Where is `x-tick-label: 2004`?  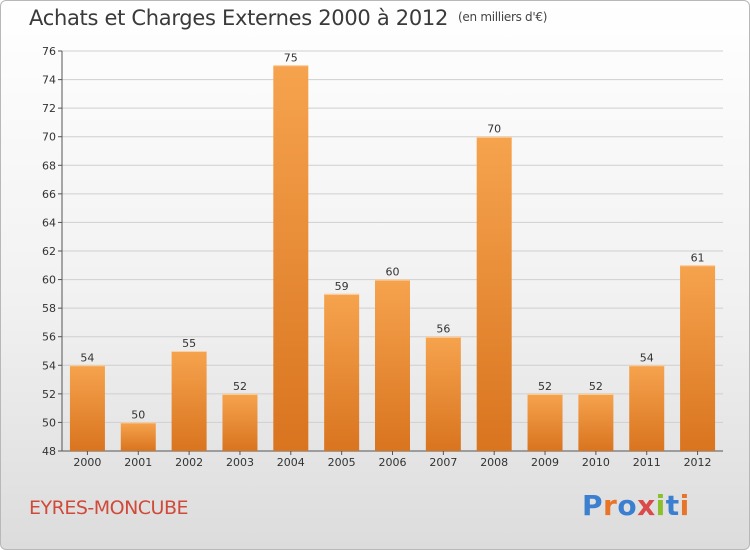
x-tick-label: 2004 is located at coordinates (291, 462).